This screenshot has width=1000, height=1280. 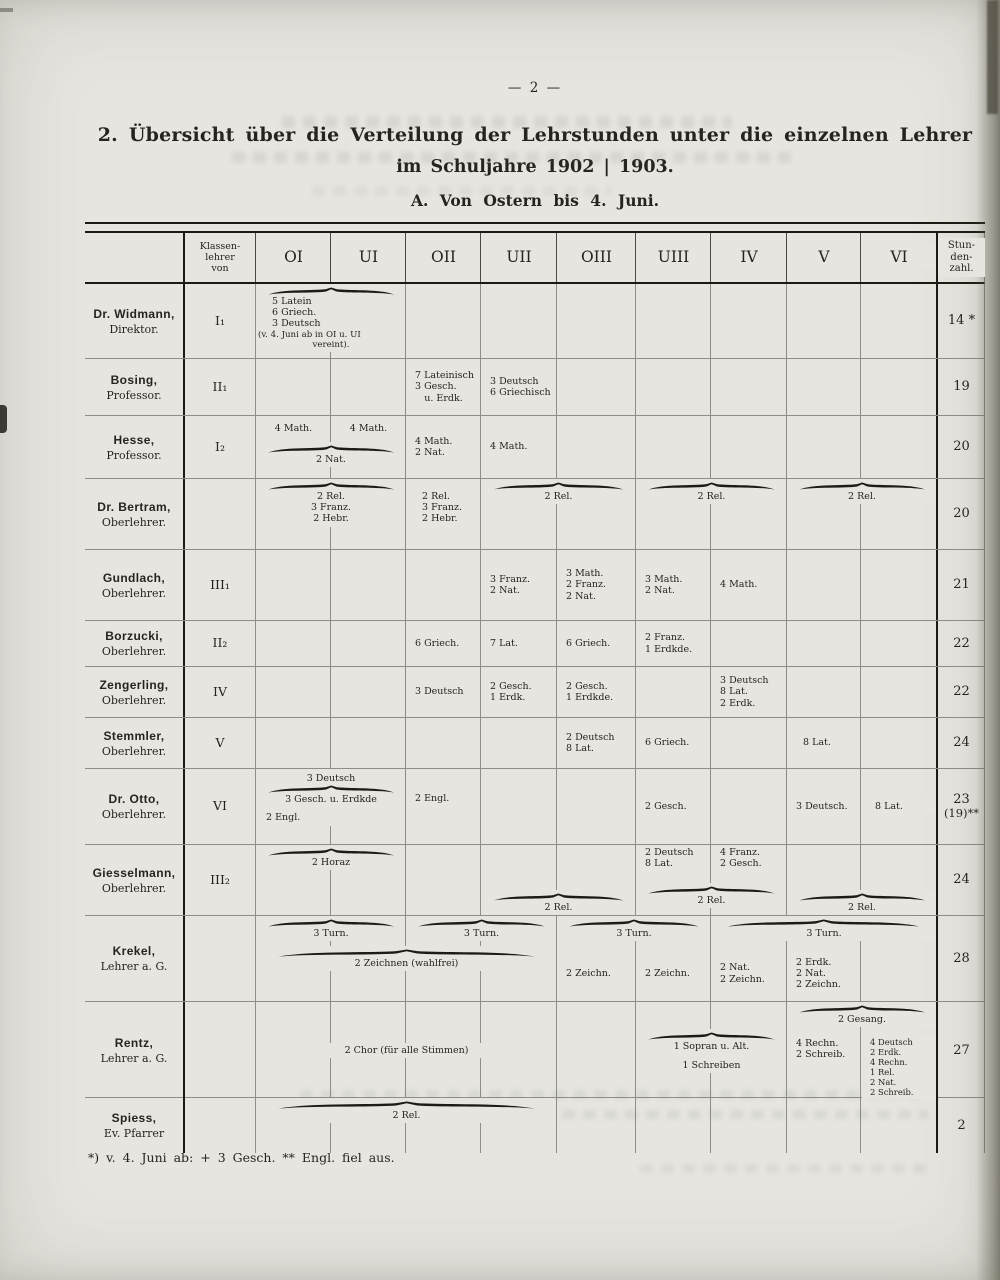 I want to click on subject-entry: II₁, so click(x=220, y=386).